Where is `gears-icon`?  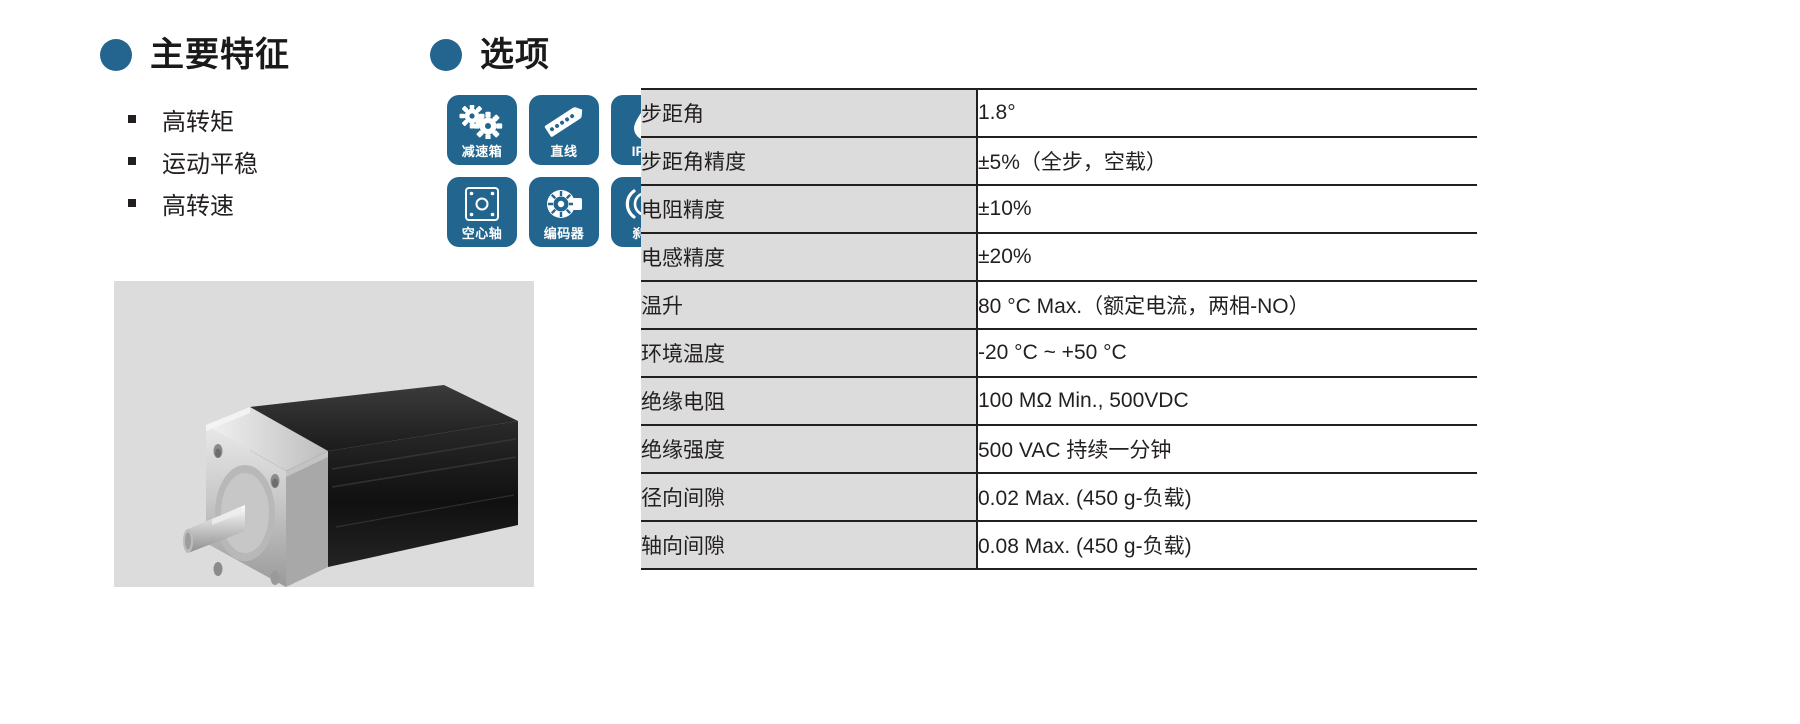 gears-icon is located at coordinates (482, 120).